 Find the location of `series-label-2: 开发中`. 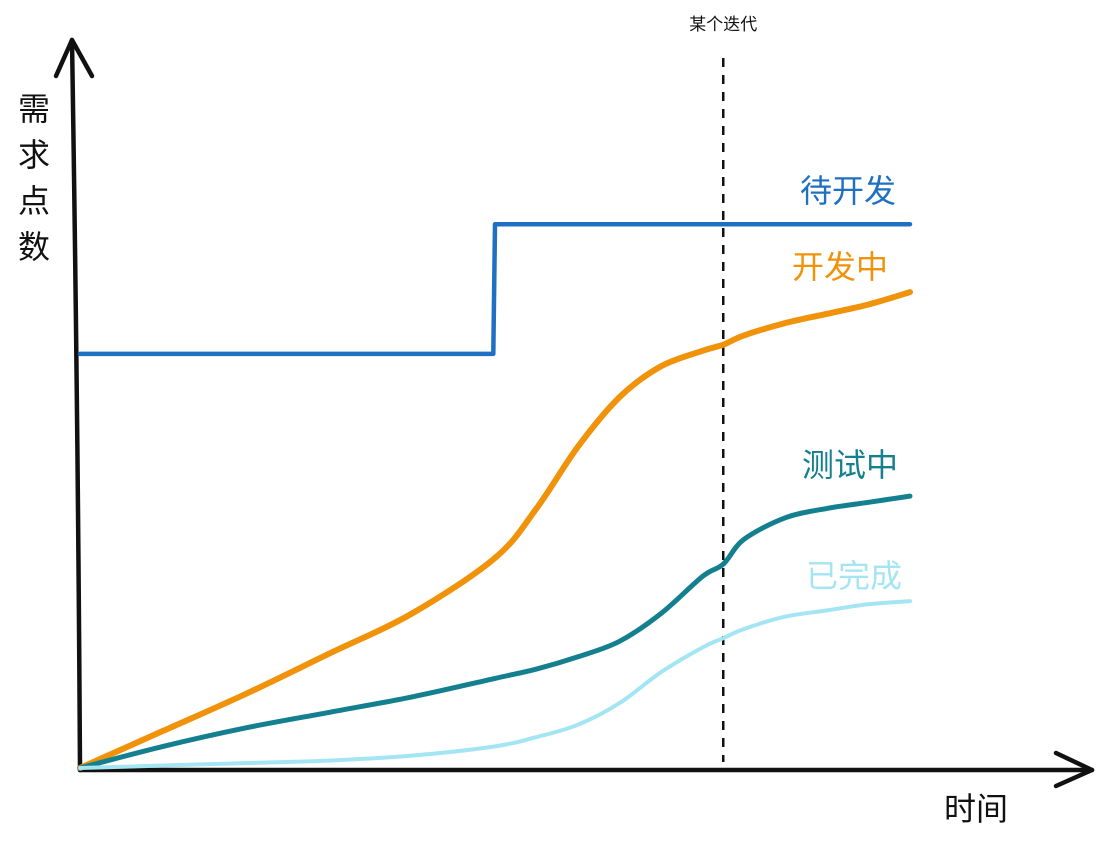

series-label-2: 开发中 is located at coordinates (840, 267).